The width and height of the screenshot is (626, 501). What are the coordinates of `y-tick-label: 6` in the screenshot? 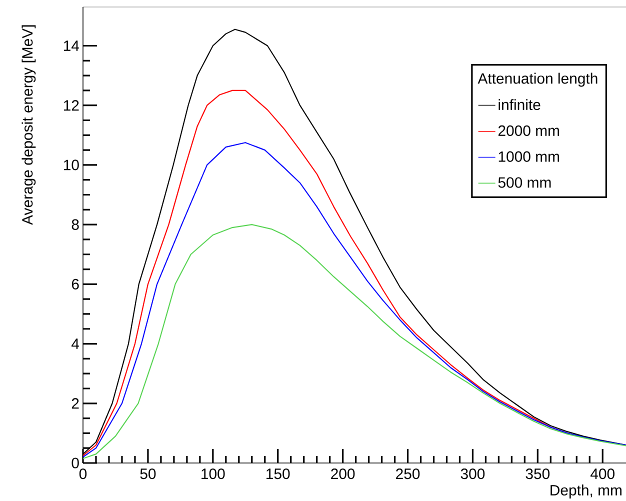 It's located at (75, 284).